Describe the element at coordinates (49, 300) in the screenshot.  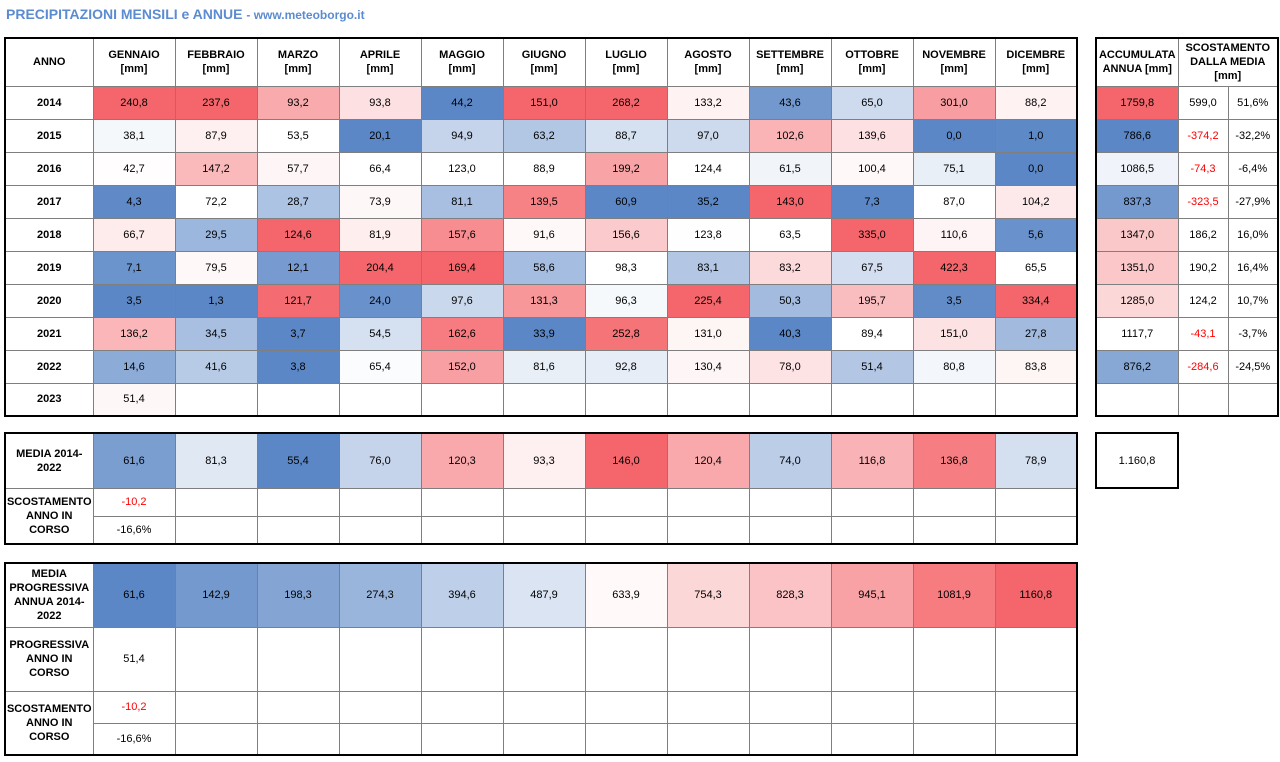
I see `year-label: 2020` at that location.